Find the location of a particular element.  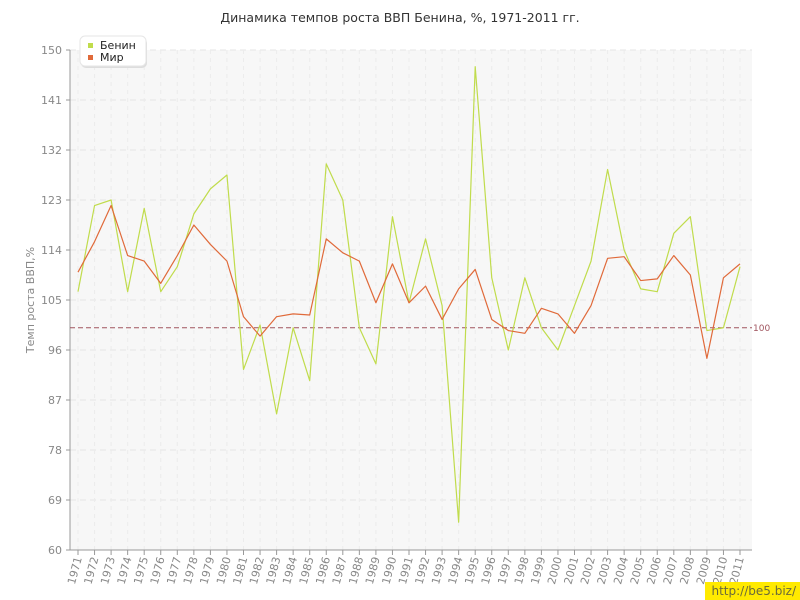

y-tick-label: 69 is located at coordinates (55, 500).